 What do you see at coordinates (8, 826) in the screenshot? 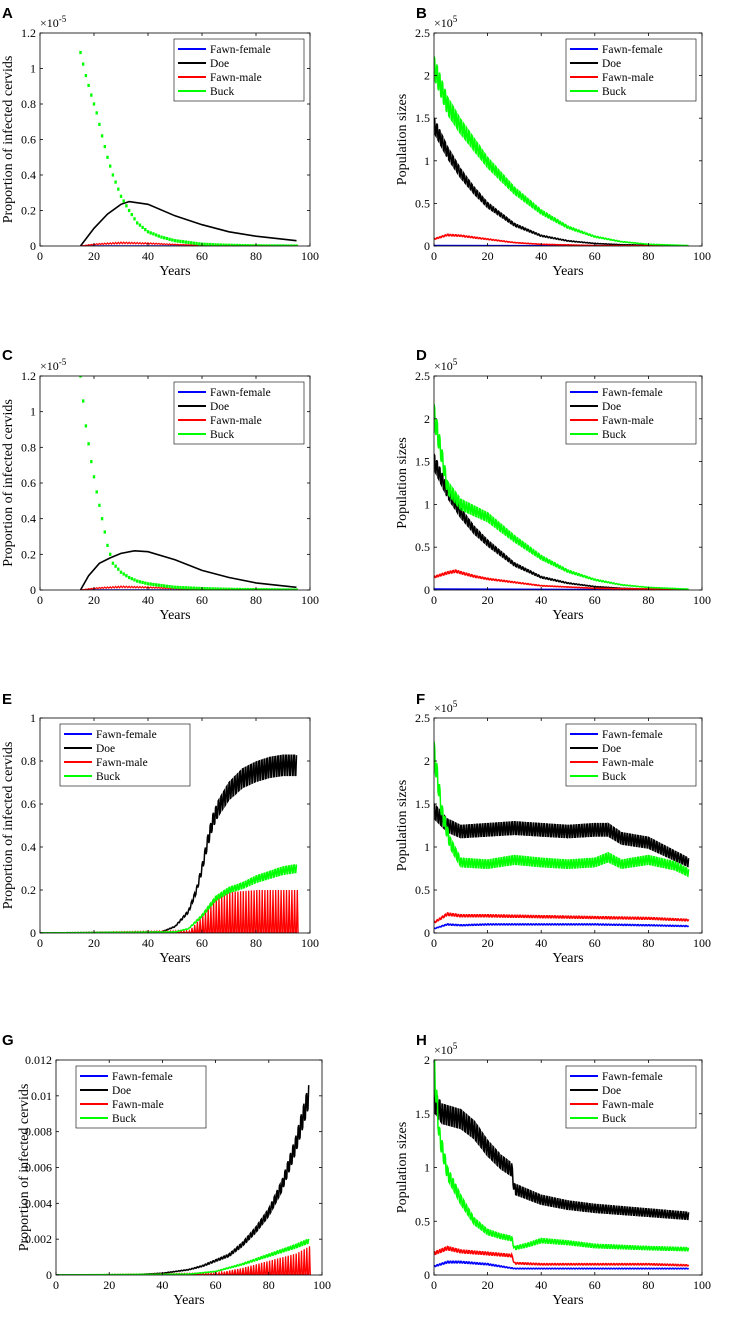
I see `y-axis-label: Proportion of infected cervids` at bounding box center [8, 826].